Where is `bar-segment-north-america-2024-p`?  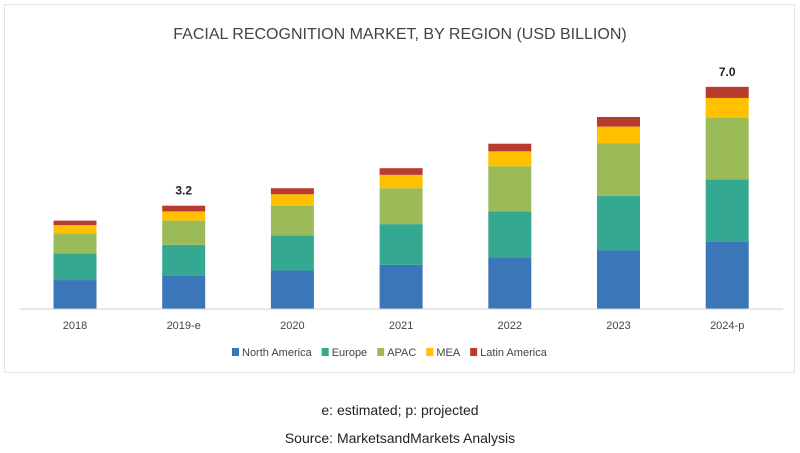 bar-segment-north-america-2024-p is located at coordinates (727, 275).